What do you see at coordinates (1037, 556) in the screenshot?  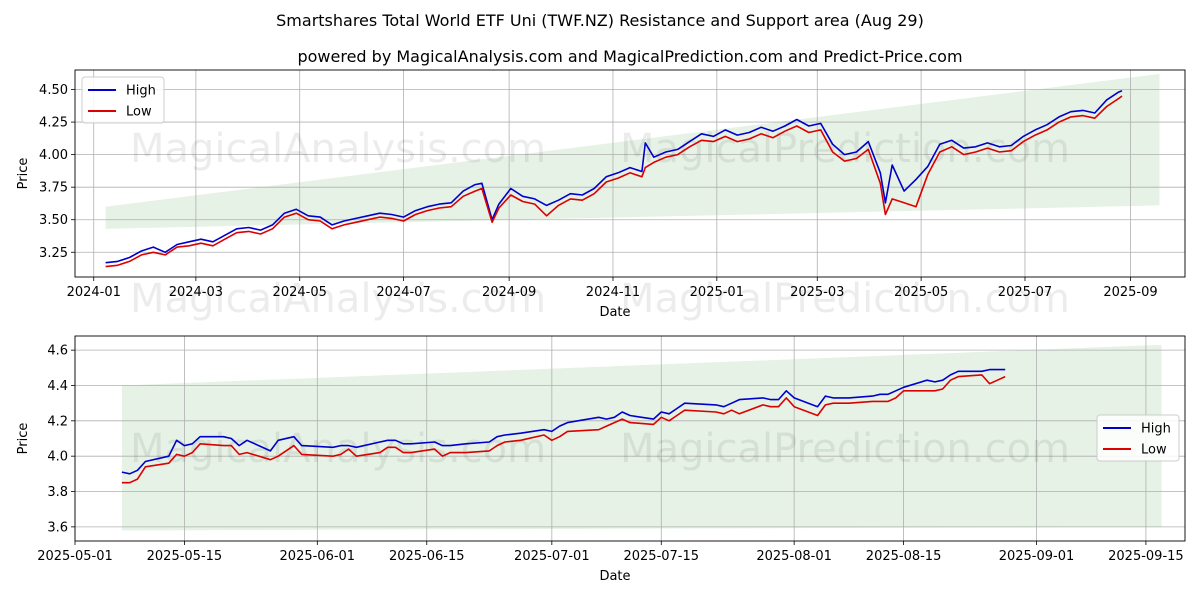 I see `x-tick-label: 2025-09-01` at bounding box center [1037, 556].